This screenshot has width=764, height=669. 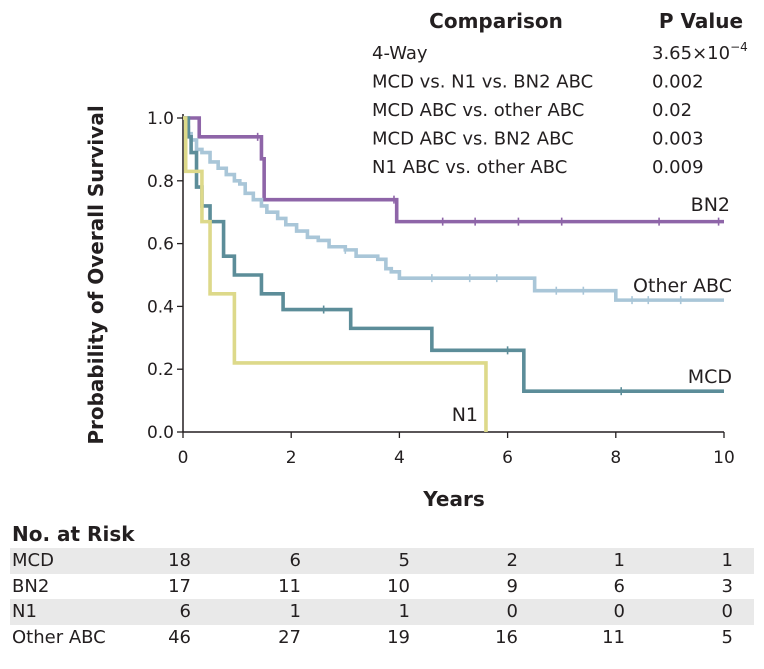 I want to click on x-axis-title: Years, so click(x=453, y=499).